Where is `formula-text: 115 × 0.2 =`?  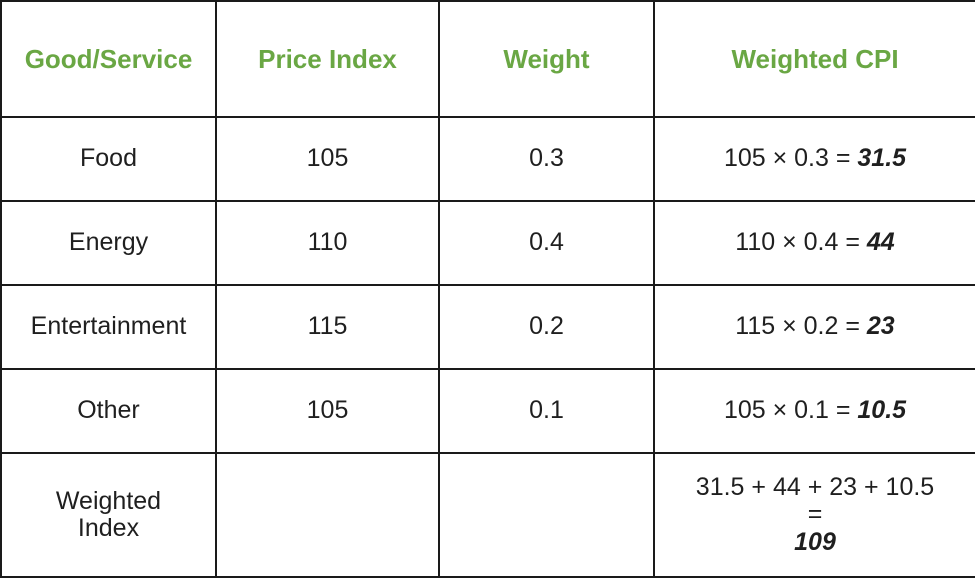 formula-text: 115 × 0.2 = is located at coordinates (801, 326).